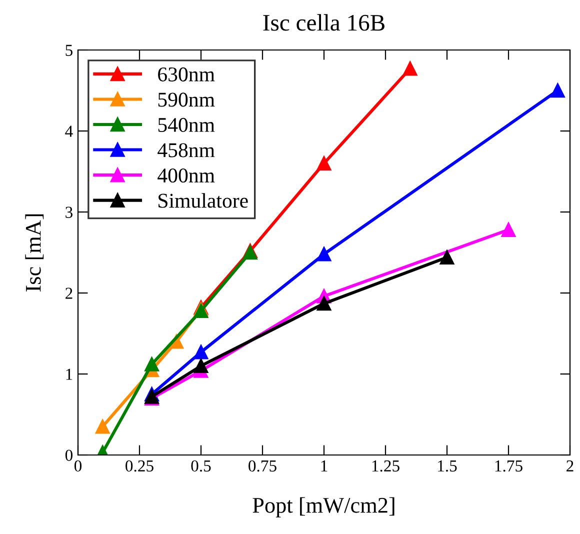 This screenshot has width=580, height=534. Describe the element at coordinates (69, 50) in the screenshot. I see `y-tick-label: 5` at that location.